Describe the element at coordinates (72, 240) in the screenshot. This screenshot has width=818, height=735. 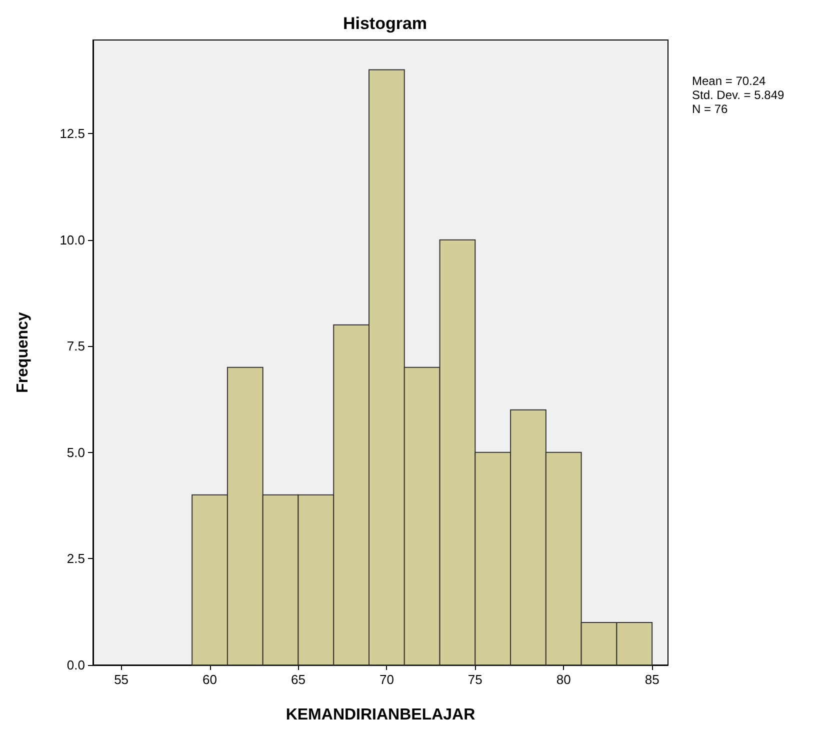
I see `y-tick-label: 10.0` at that location.